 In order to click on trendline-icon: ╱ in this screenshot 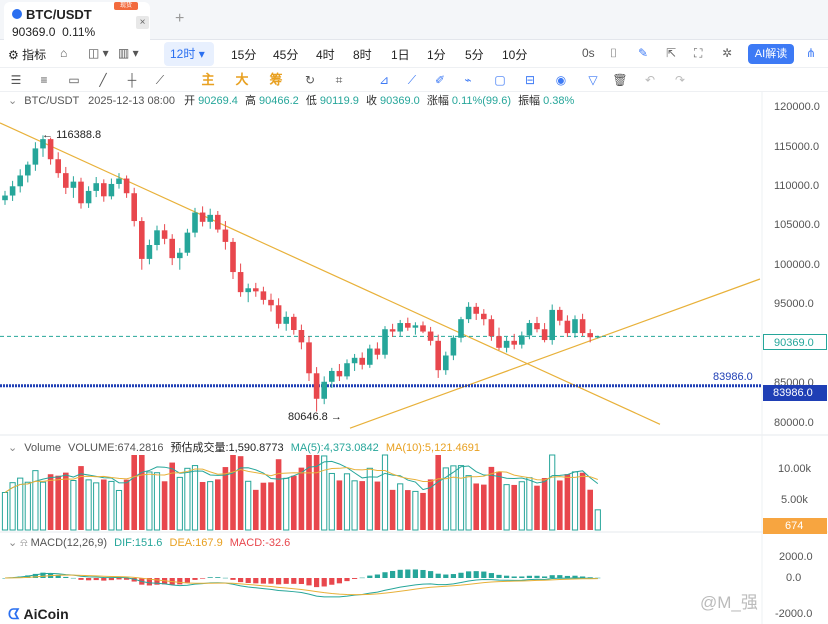, I will do `click(103, 80)`.